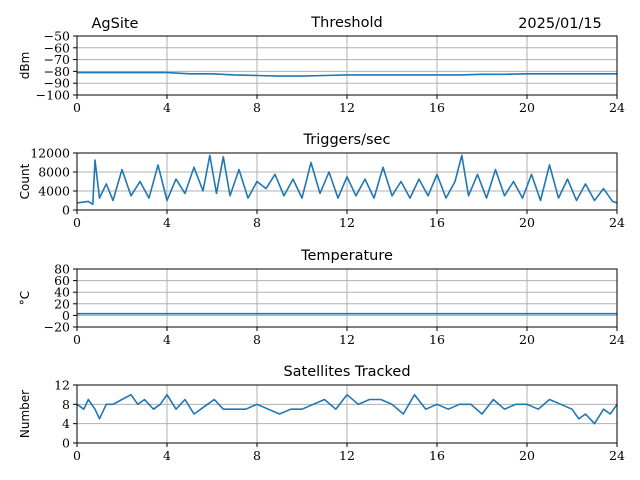  Describe the element at coordinates (54, 191) in the screenshot. I see `y-tick-label: 4000` at that location.